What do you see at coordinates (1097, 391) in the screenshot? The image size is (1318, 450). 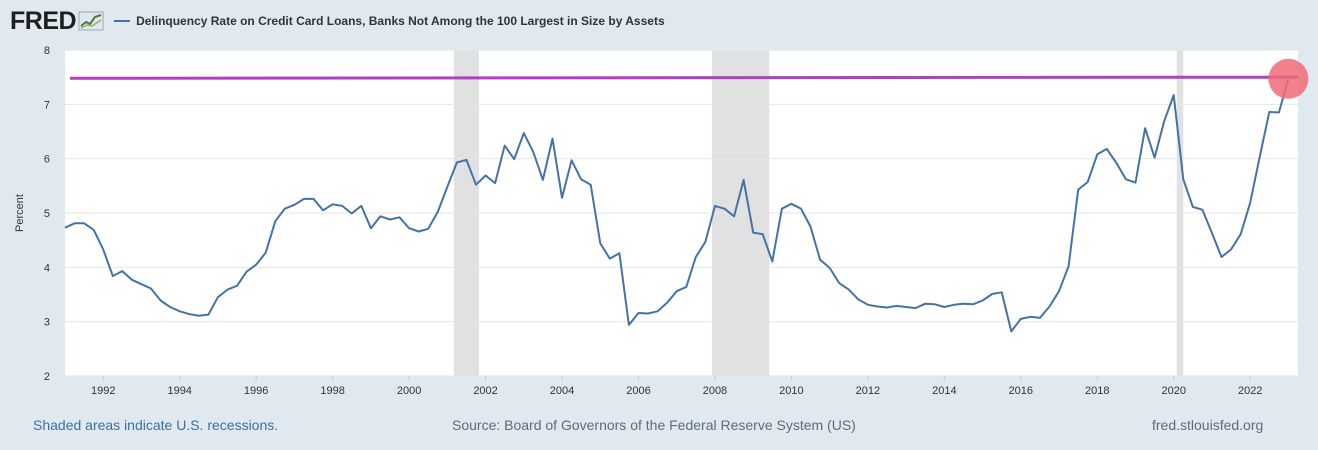 I see `x-tick-label-2018: 2018` at bounding box center [1097, 391].